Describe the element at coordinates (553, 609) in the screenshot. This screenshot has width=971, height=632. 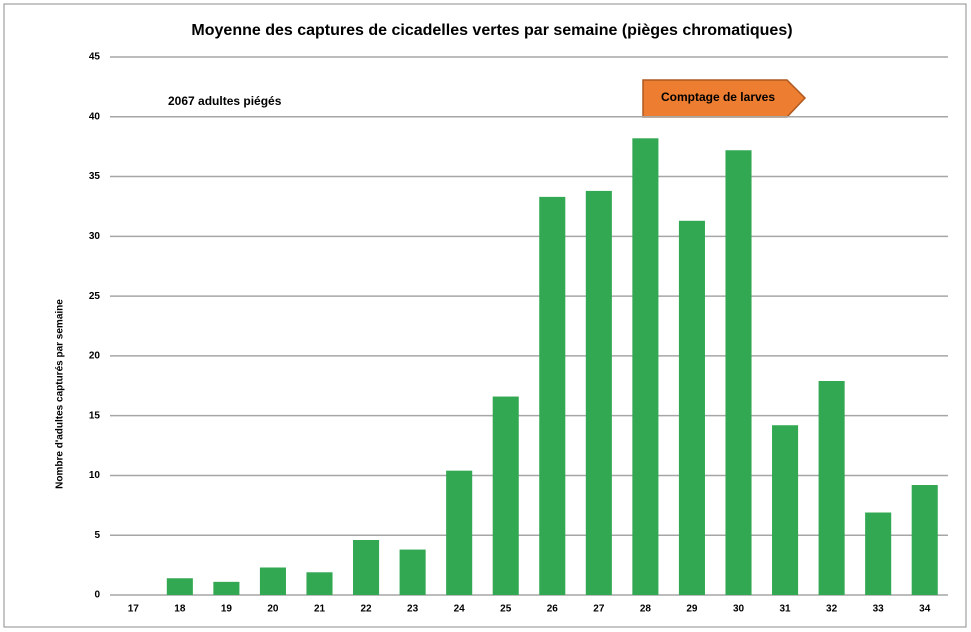
I see `x-tick-label: 26` at that location.